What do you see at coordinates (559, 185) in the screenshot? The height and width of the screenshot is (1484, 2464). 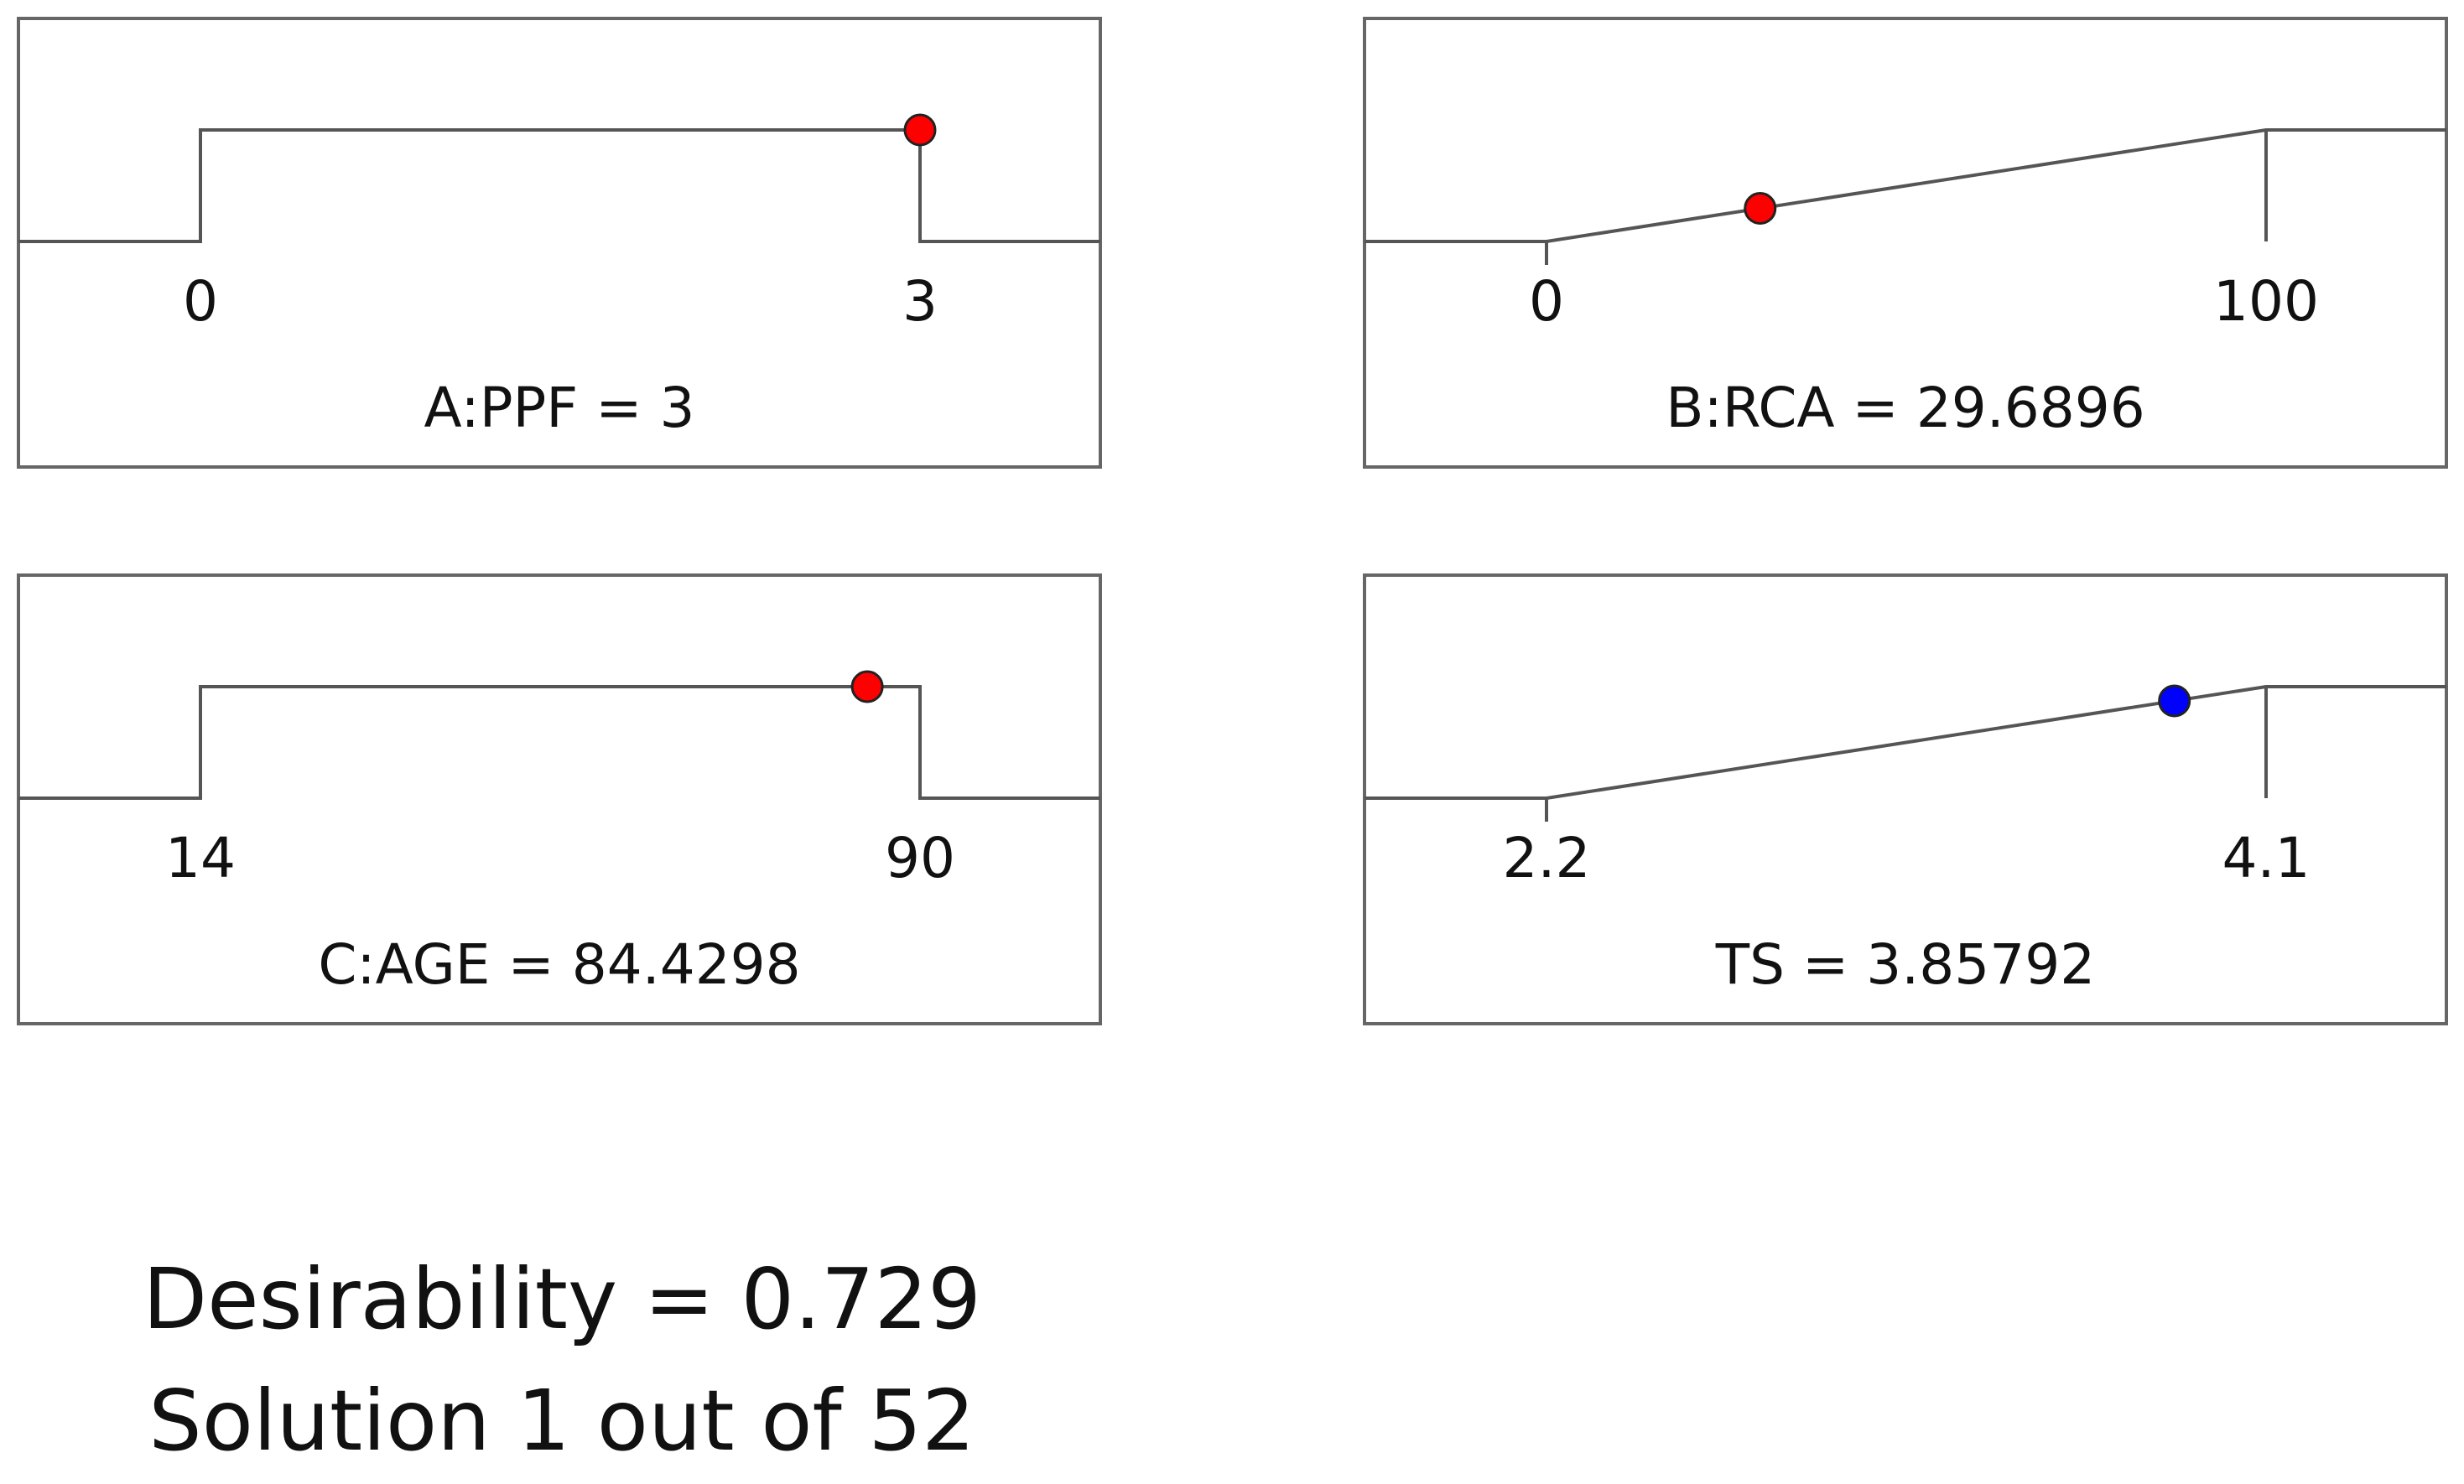 I see `panel-1-desirability-curve` at bounding box center [559, 185].